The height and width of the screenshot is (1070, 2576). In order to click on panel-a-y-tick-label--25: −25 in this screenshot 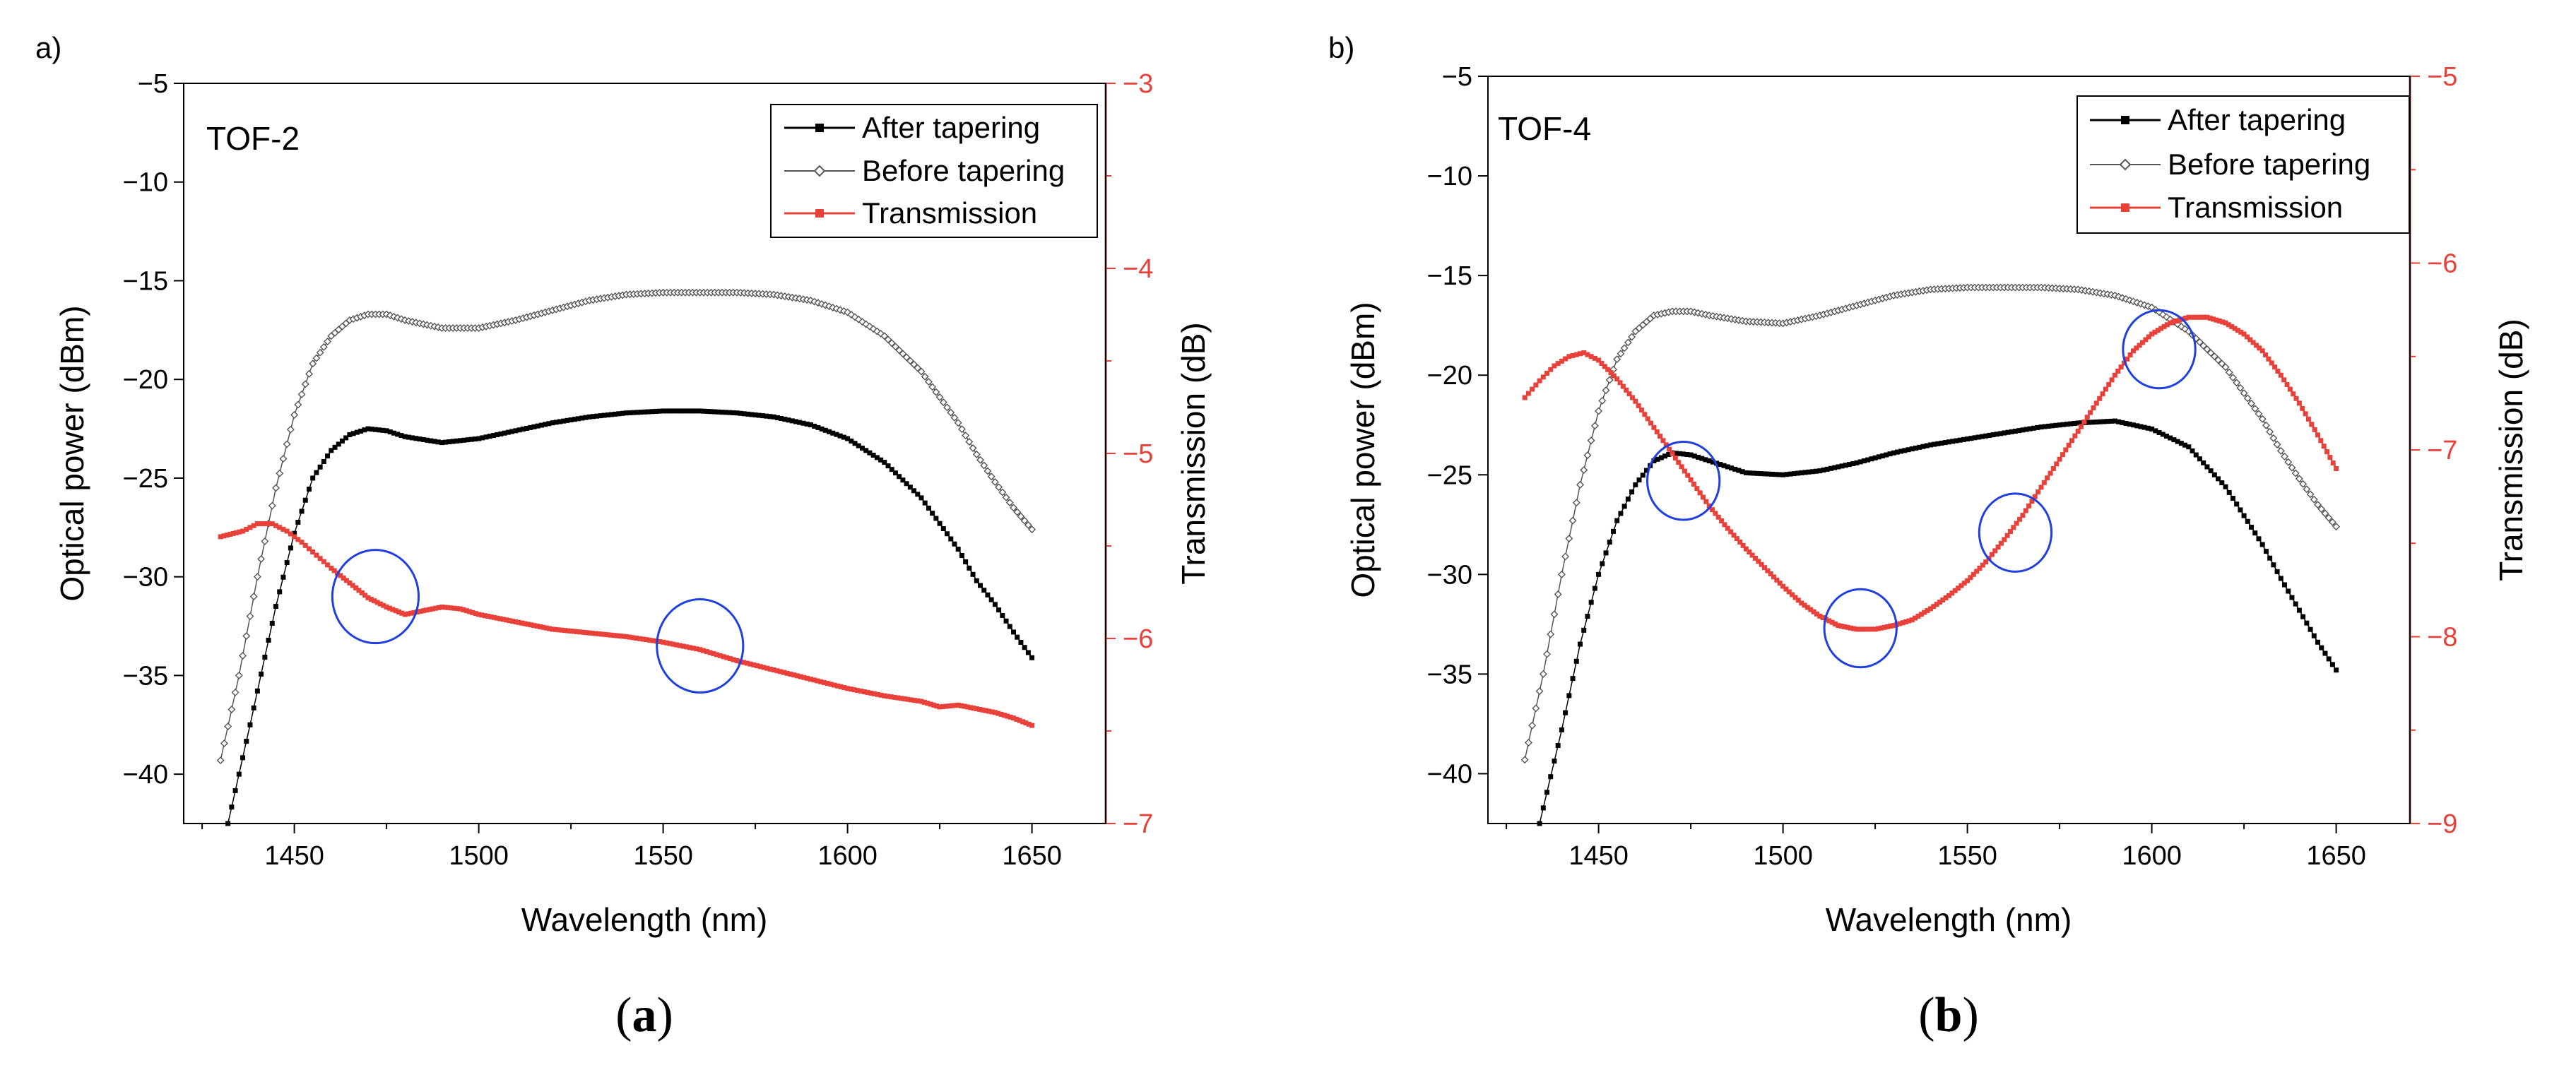, I will do `click(145, 479)`.